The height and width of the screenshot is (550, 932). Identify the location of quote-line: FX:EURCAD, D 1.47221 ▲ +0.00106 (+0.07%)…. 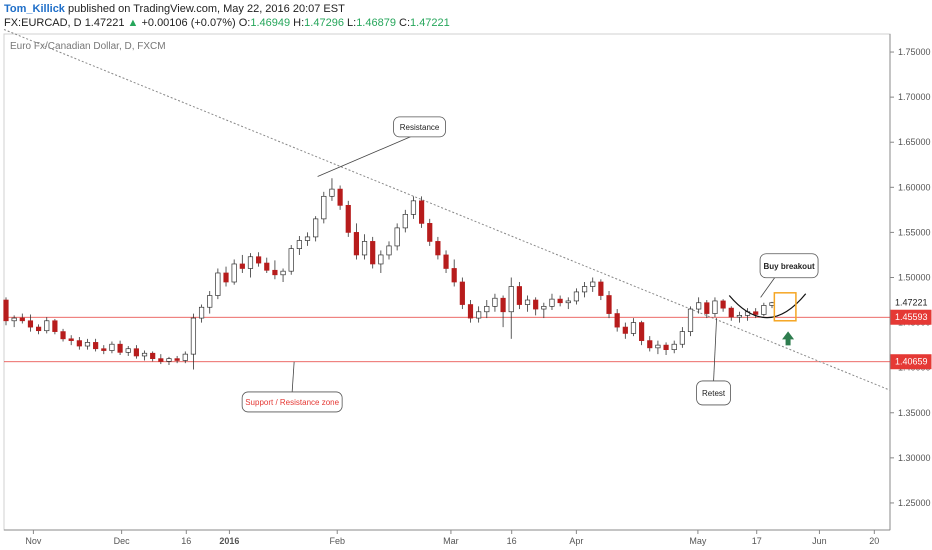
(227, 23).